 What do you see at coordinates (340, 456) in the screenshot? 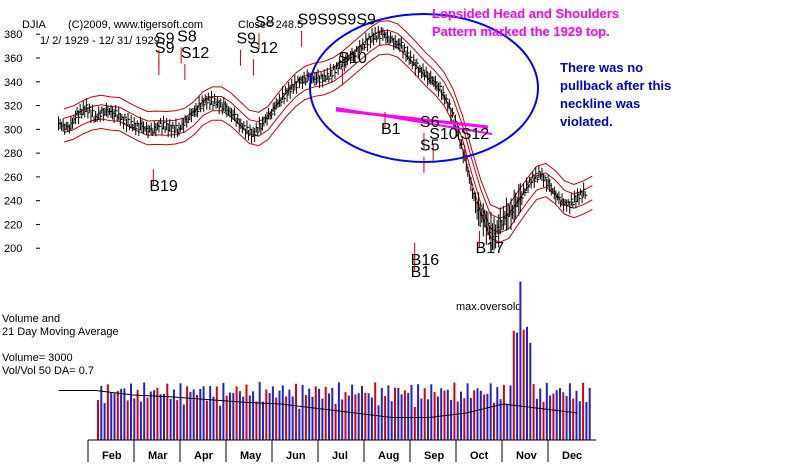
I see `month-label: Jul` at bounding box center [340, 456].